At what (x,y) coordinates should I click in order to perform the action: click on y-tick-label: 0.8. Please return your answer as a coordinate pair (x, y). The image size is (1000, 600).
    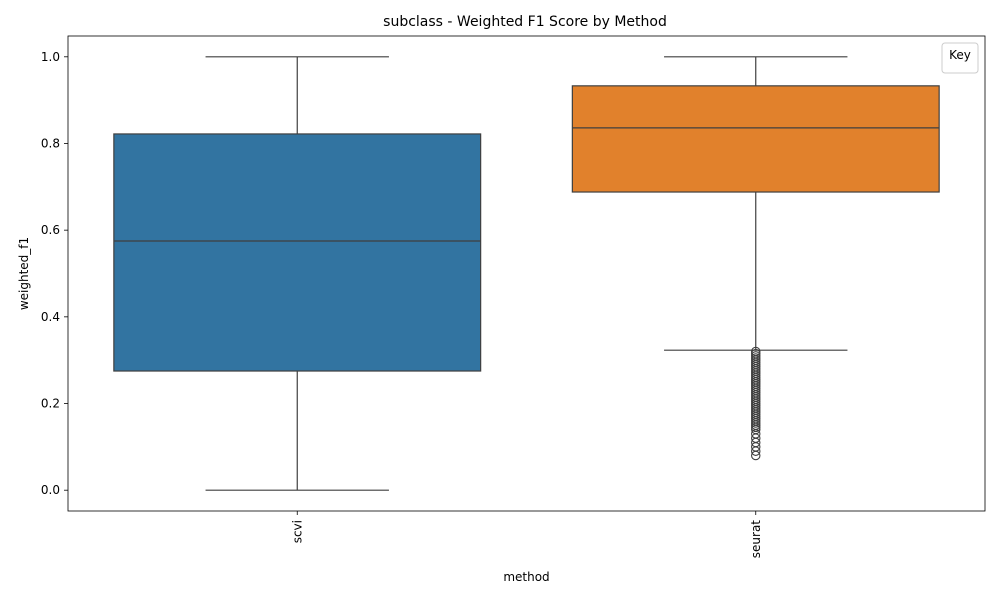
    Looking at the image, I should click on (50, 143).